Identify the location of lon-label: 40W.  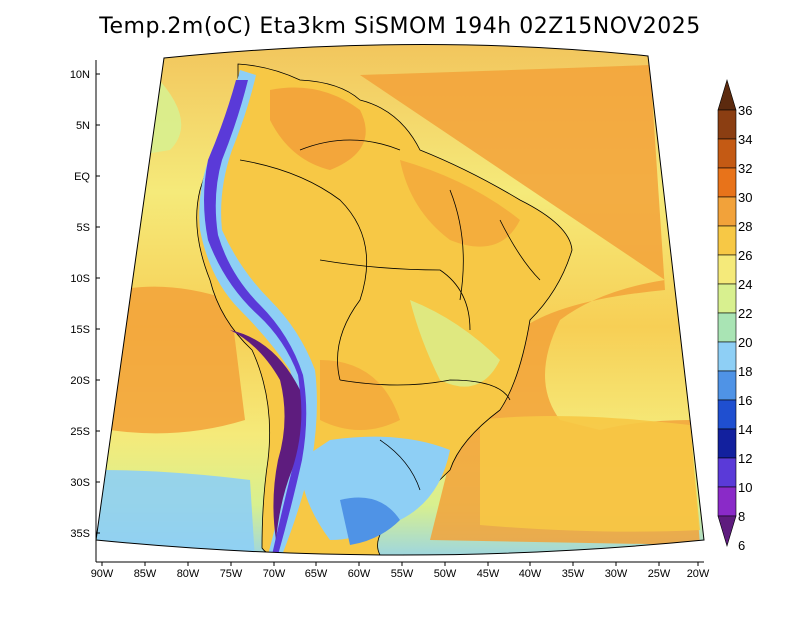
(530, 574).